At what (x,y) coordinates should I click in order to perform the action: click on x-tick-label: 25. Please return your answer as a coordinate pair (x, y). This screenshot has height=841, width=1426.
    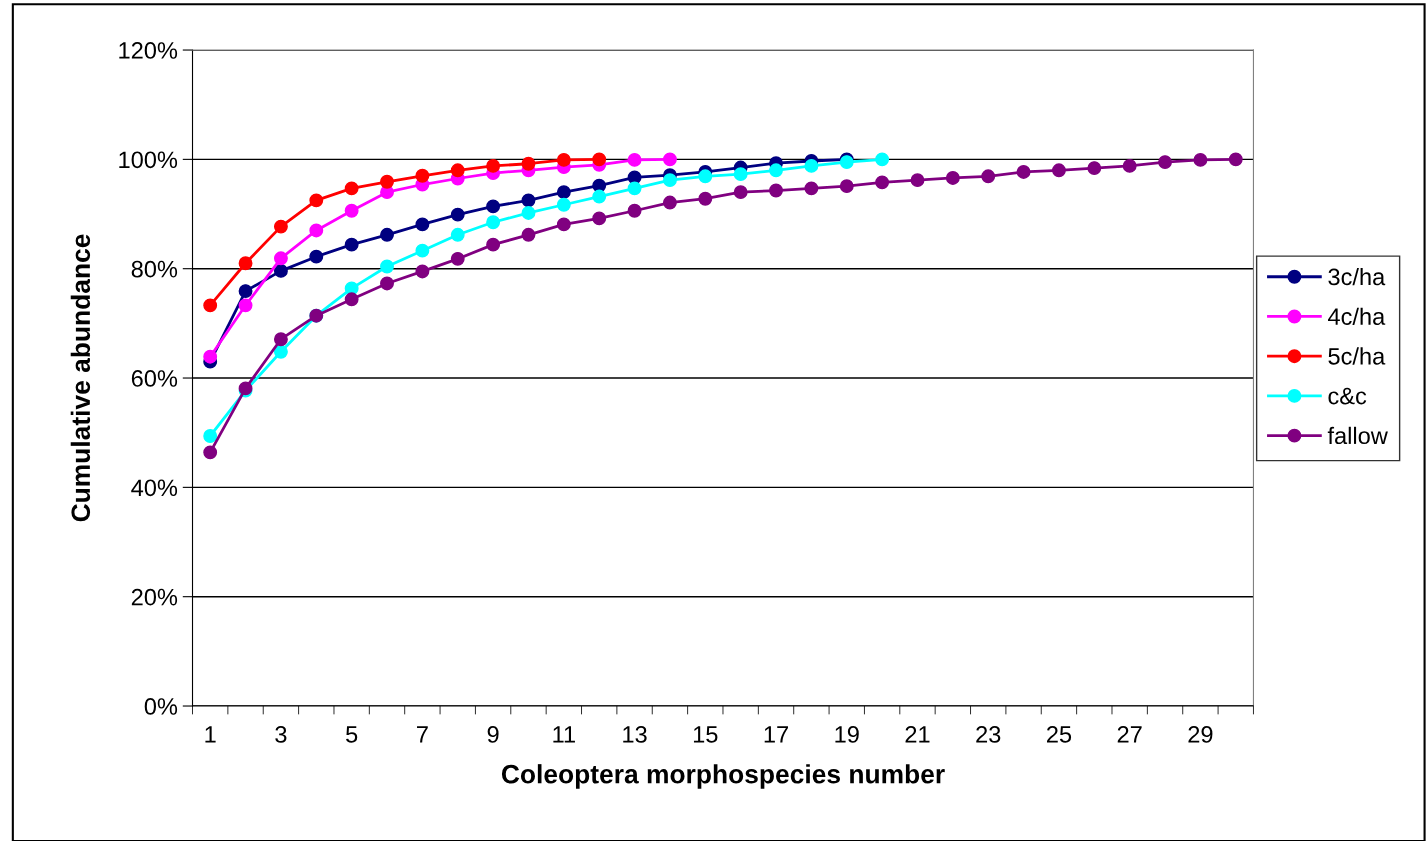
    Looking at the image, I should click on (1059, 734).